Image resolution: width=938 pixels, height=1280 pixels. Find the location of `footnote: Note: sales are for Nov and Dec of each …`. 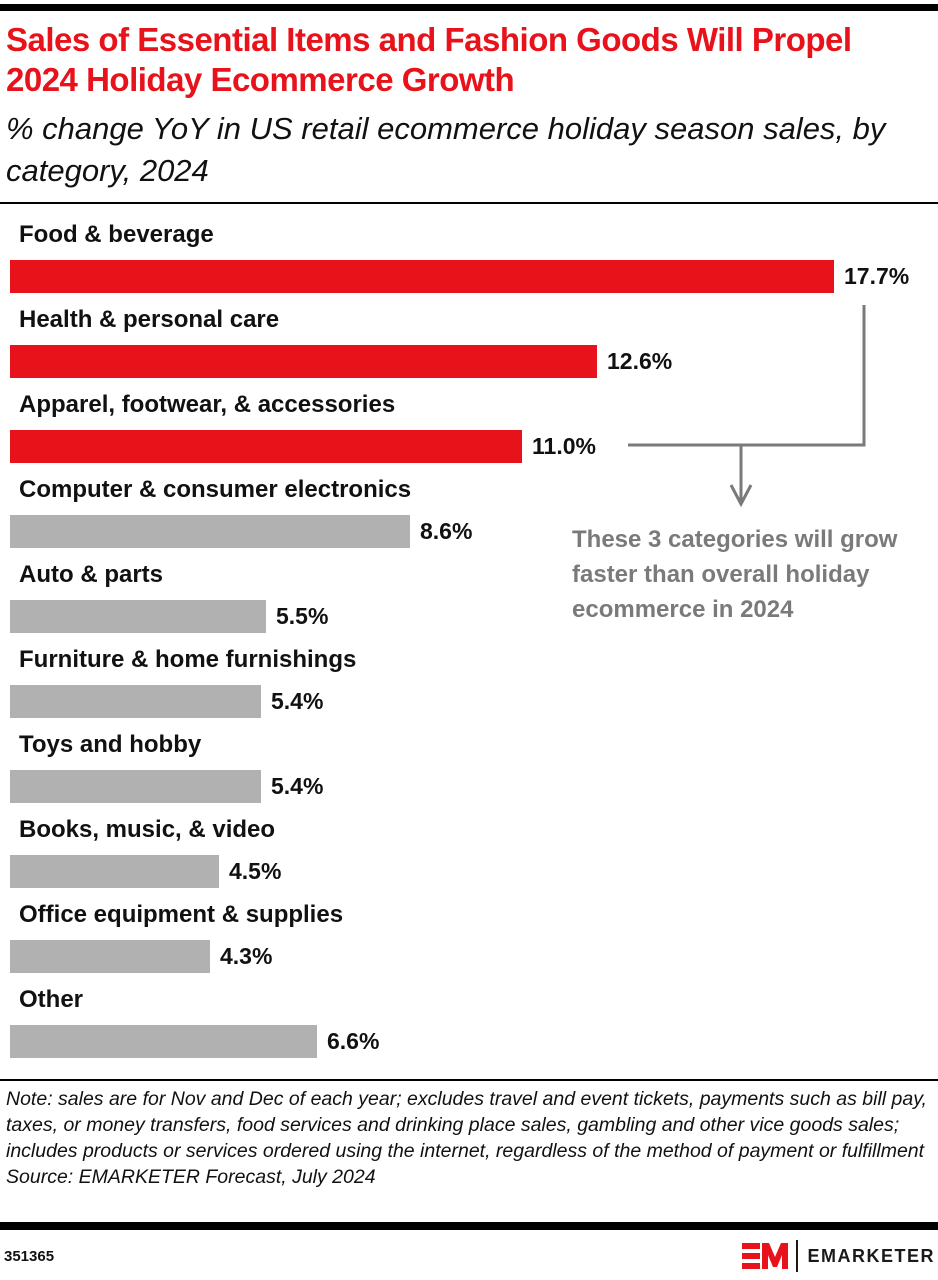

footnote: Note: sales are for Nov and Dec of each … is located at coordinates (469, 1138).